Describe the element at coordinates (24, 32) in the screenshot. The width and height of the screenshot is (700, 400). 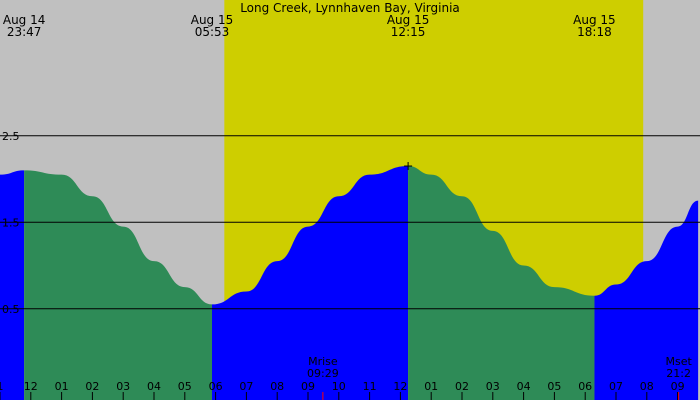
I see `tide-event-time: 23:47` at that location.